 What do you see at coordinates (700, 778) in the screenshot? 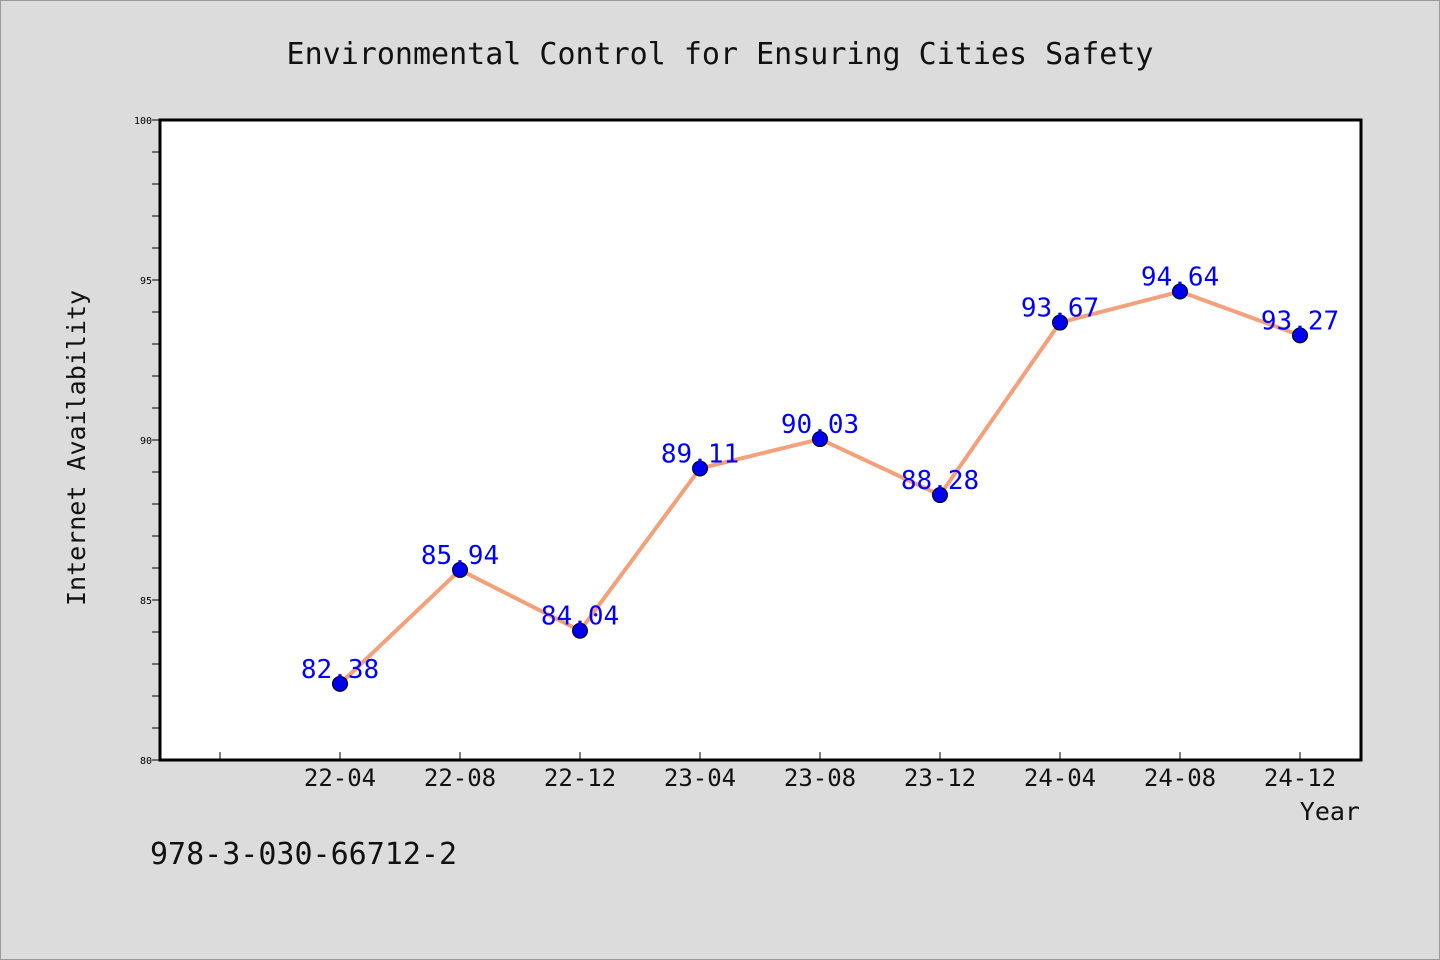
I see `x-tick-label: 23-04` at bounding box center [700, 778].